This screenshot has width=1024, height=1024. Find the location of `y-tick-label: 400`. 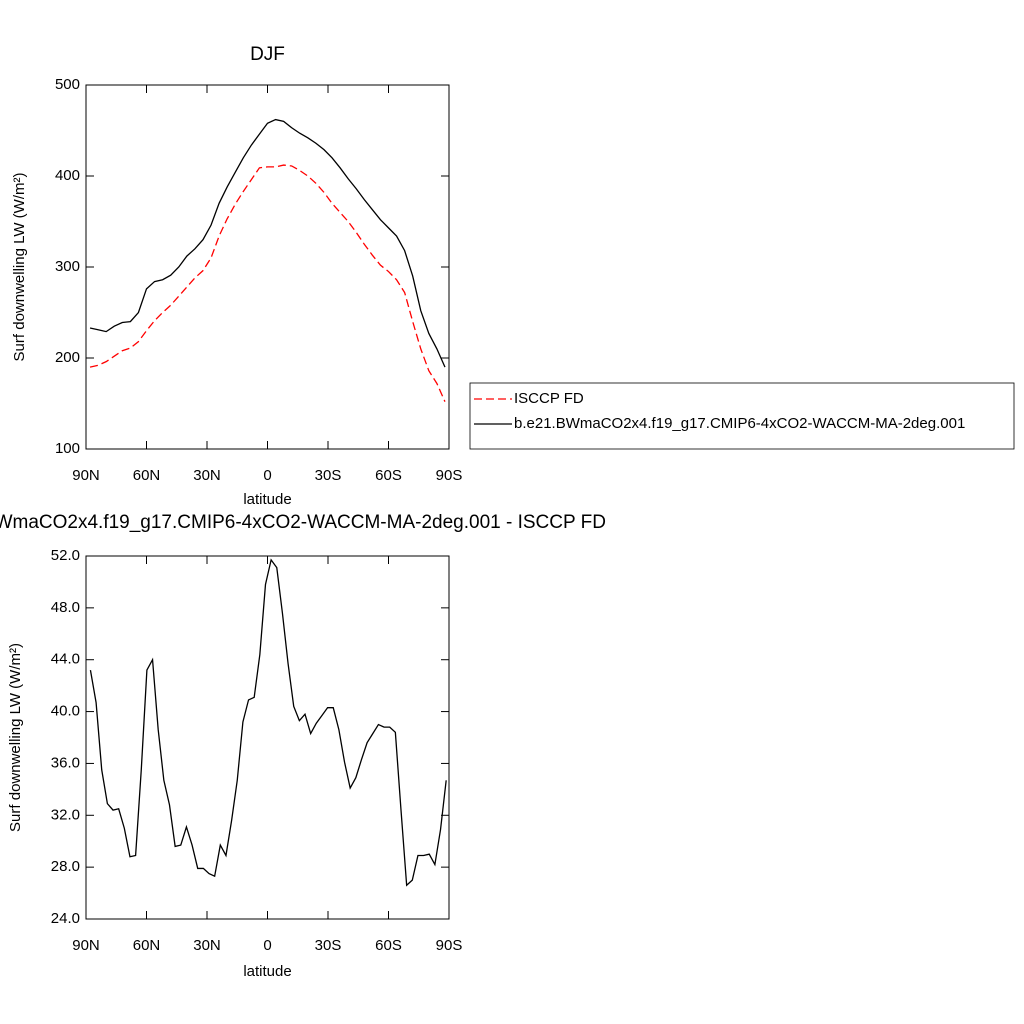

y-tick-label: 400 is located at coordinates (67, 175).